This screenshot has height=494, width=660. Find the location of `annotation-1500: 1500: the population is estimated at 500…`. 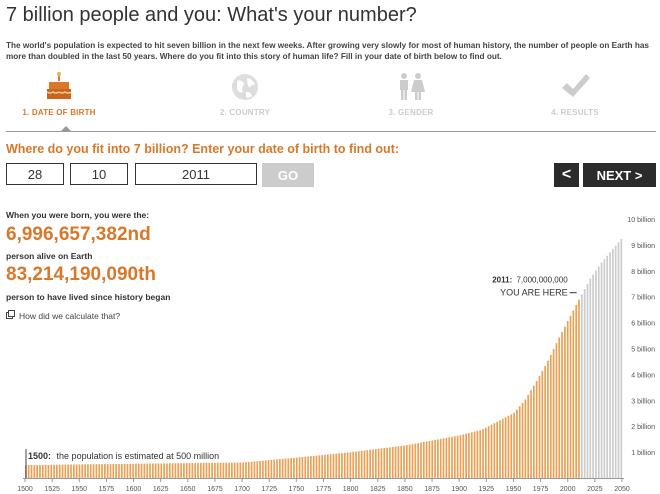

annotation-1500: 1500: the population is estimated at 500… is located at coordinates (123, 456).